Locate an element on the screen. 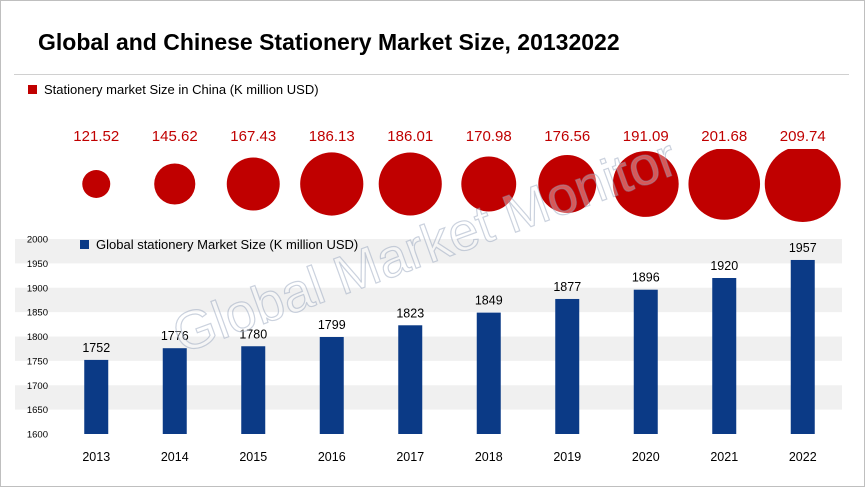 This screenshot has height=487, width=865. x-tick-label: 2016 is located at coordinates (332, 457).